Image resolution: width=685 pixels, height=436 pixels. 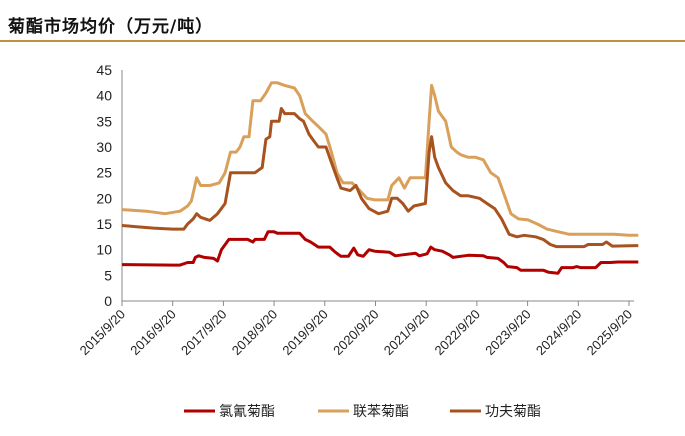 I want to click on y-tick-label: 30, so click(x=104, y=147).